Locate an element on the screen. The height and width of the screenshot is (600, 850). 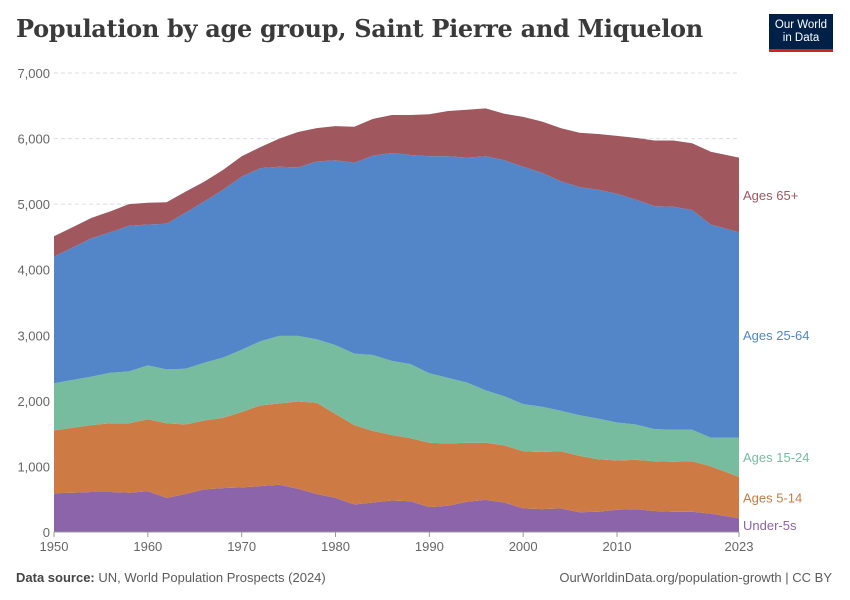
x-axis: 1950 1960 1970 1980 1990 2000 2010 2023 is located at coordinates (397, 542).